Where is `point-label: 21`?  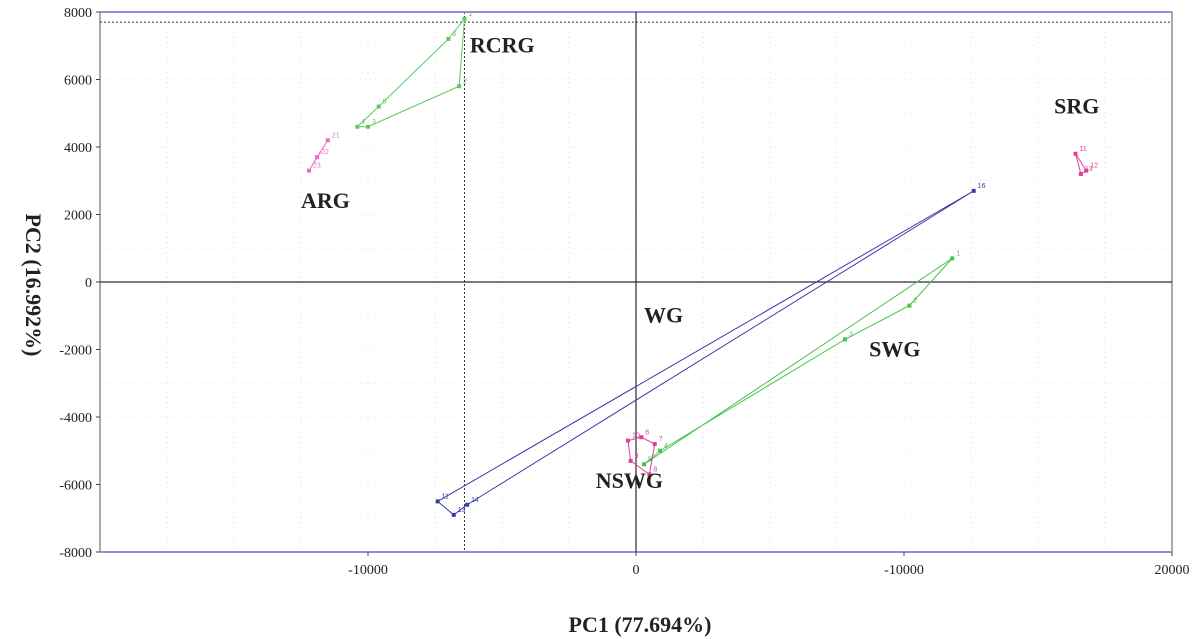 point-label: 21 is located at coordinates (336, 135).